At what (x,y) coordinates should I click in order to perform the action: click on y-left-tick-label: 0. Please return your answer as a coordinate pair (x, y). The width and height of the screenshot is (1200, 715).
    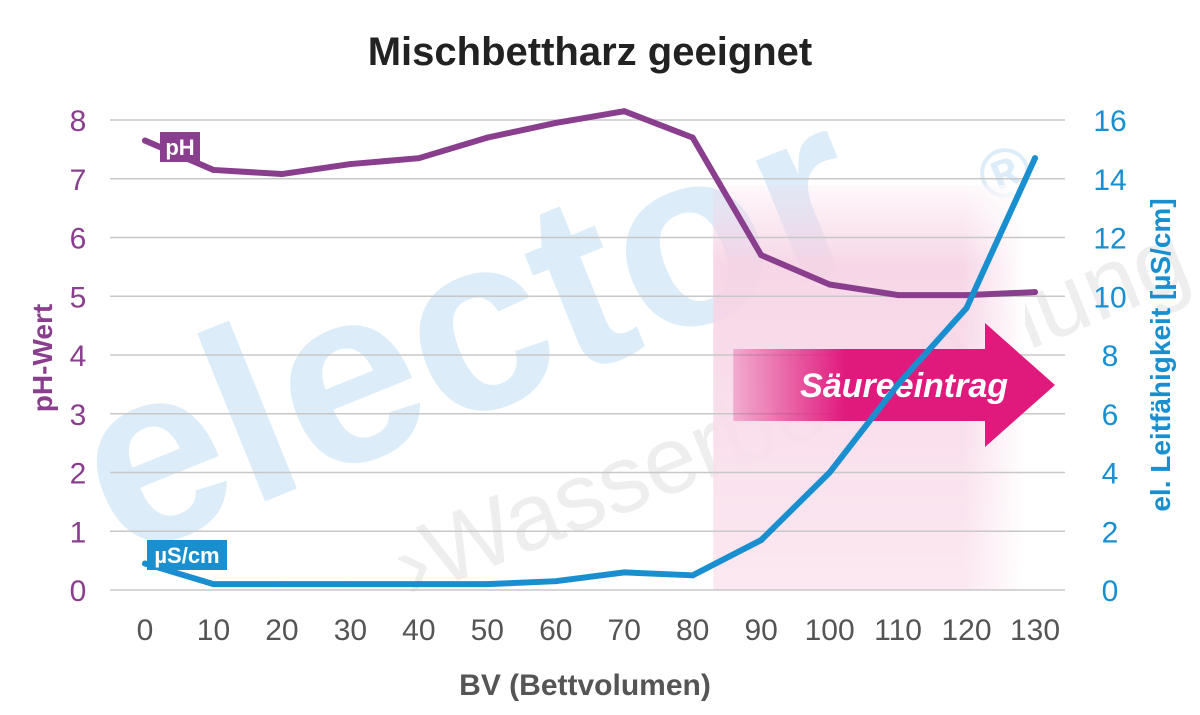
    Looking at the image, I should click on (78, 591).